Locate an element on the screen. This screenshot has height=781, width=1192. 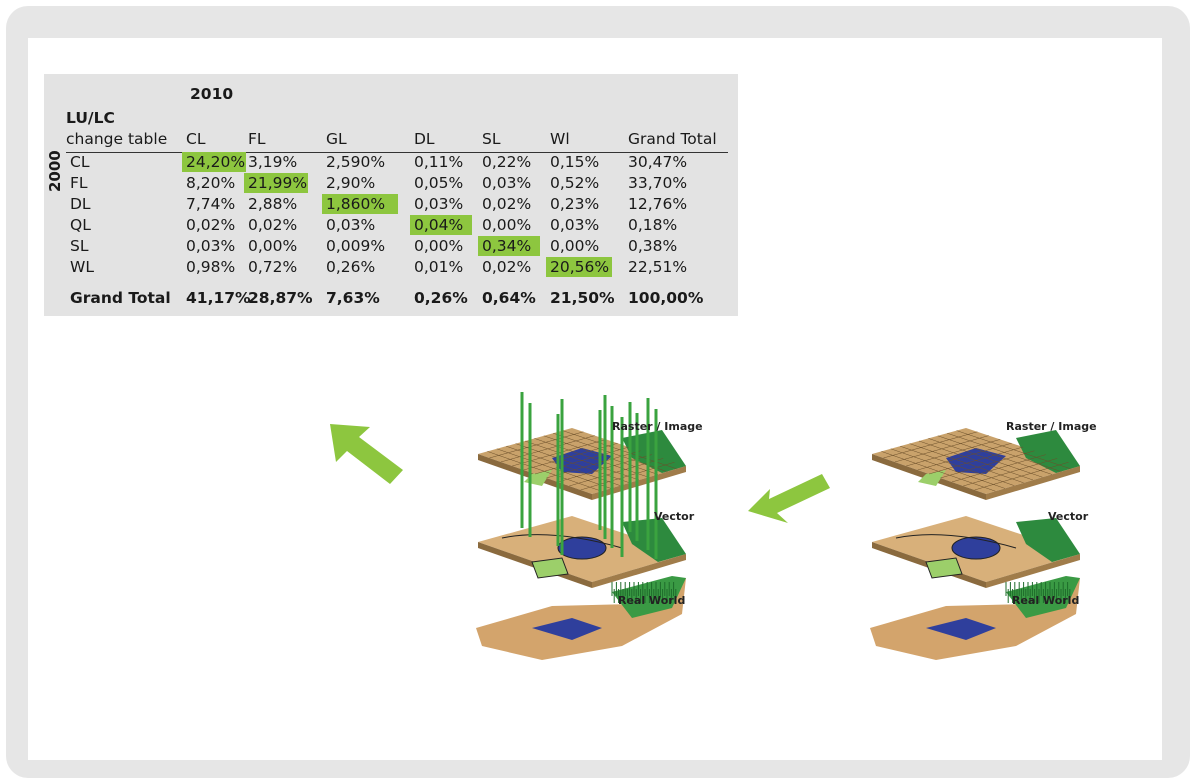
table-cell: 0,22% is located at coordinates (507, 162).